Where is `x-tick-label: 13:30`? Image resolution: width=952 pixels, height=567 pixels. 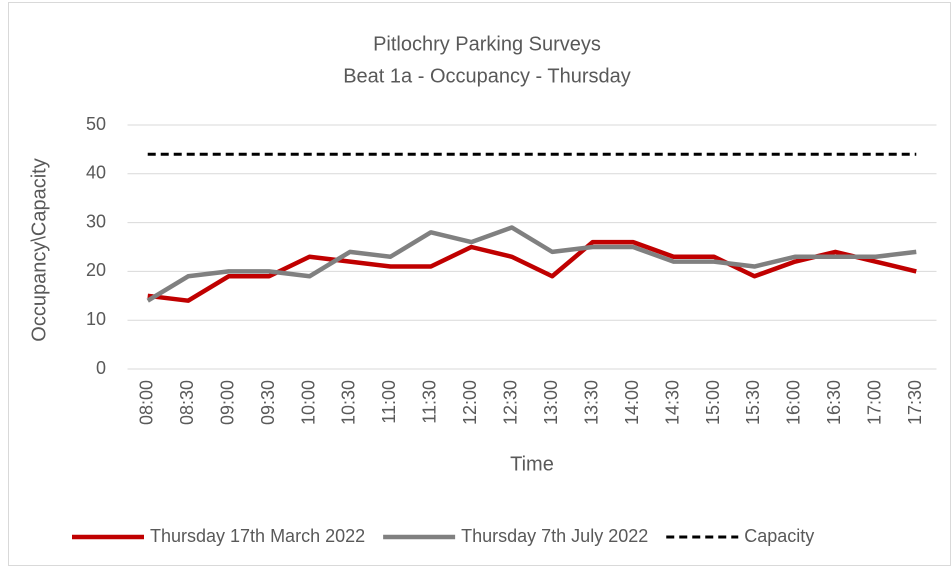
x-tick-label: 13:30 is located at coordinates (591, 402).